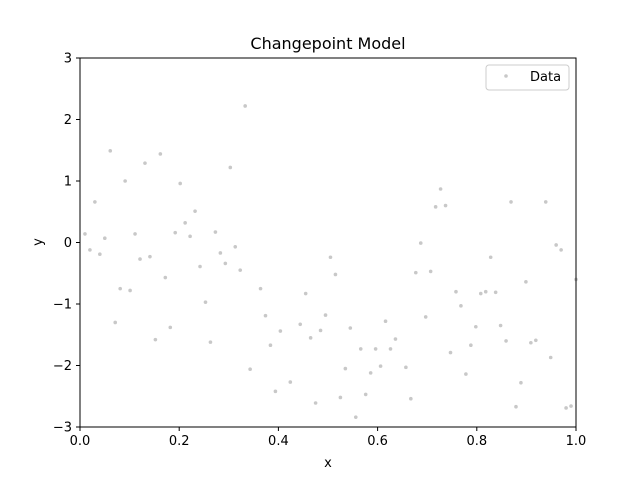 The height and width of the screenshot is (480, 640). Describe the element at coordinates (576, 441) in the screenshot. I see `x-tick-label: 1.0` at that location.